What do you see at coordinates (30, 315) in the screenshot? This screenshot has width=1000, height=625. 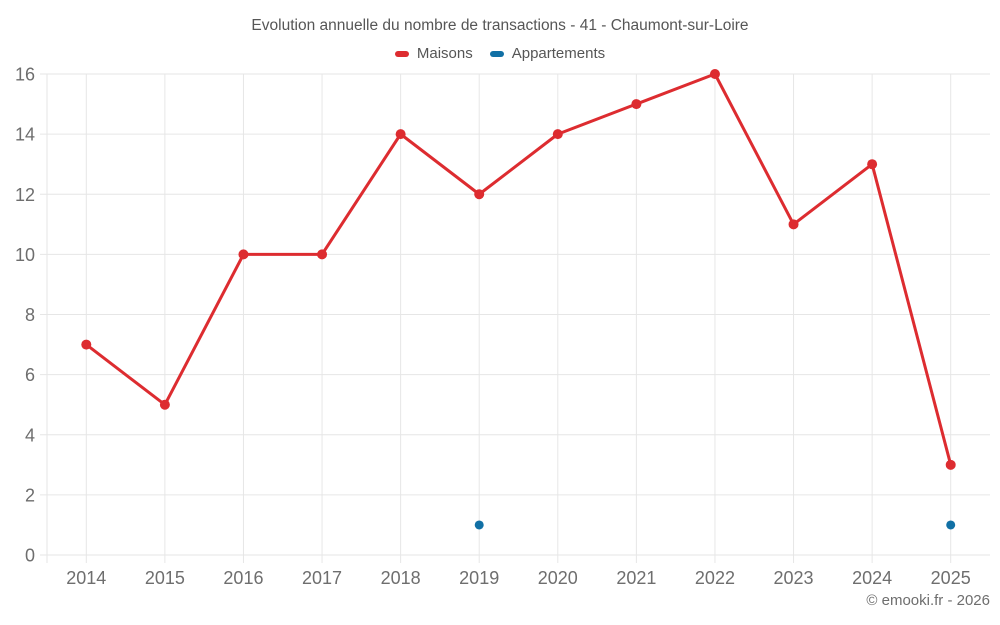 I see `y-axis-tick-label: 8` at bounding box center [30, 315].